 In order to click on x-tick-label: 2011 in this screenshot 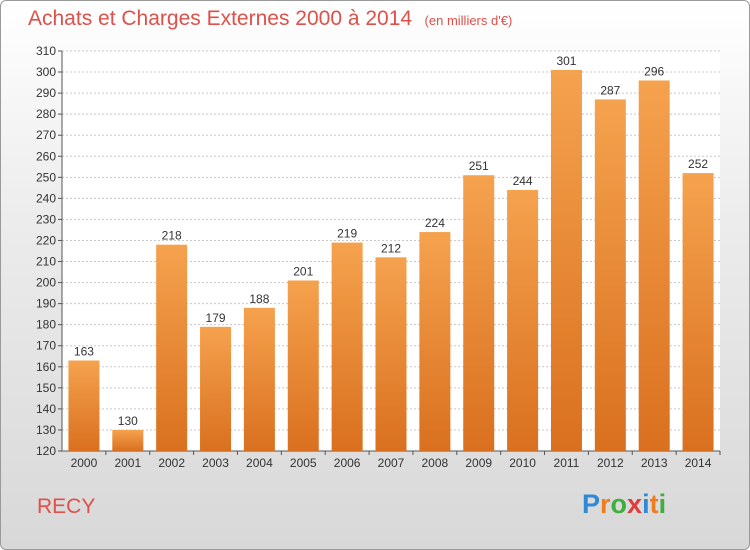, I will do `click(567, 463)`.